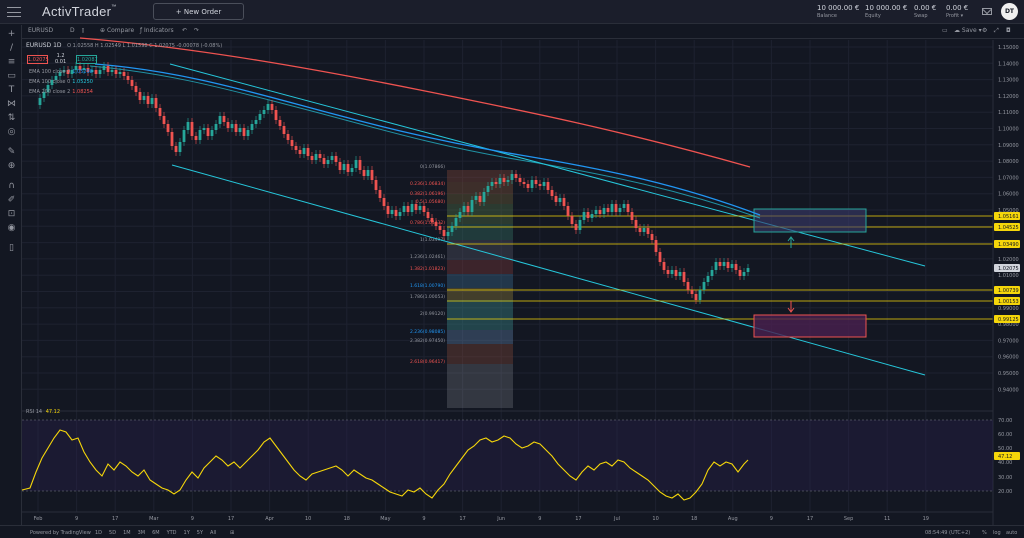  I want to click on fullscreen-icon: ▭, so click(945, 30).